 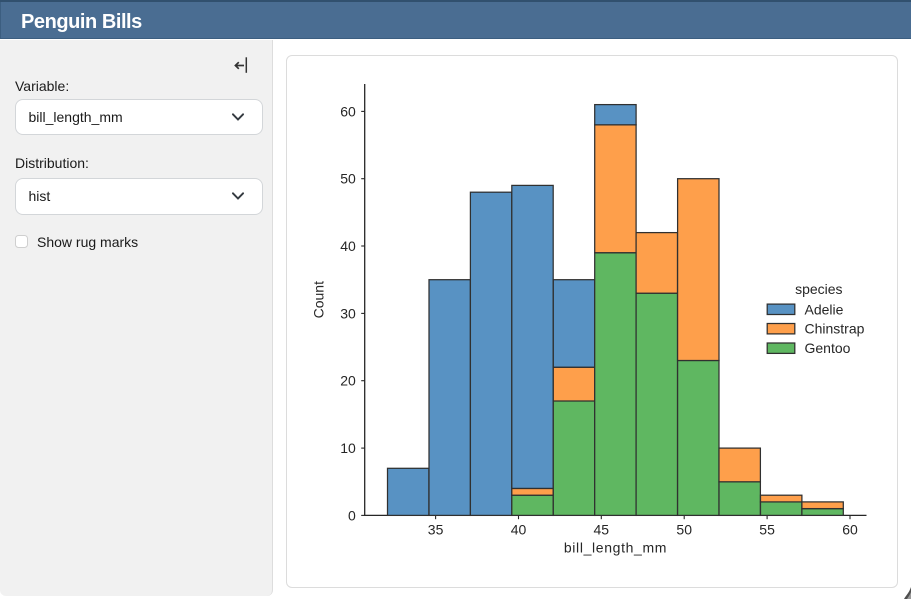 What do you see at coordinates (835, 329) in the screenshot?
I see `svg-text: Chinstrap` at bounding box center [835, 329].